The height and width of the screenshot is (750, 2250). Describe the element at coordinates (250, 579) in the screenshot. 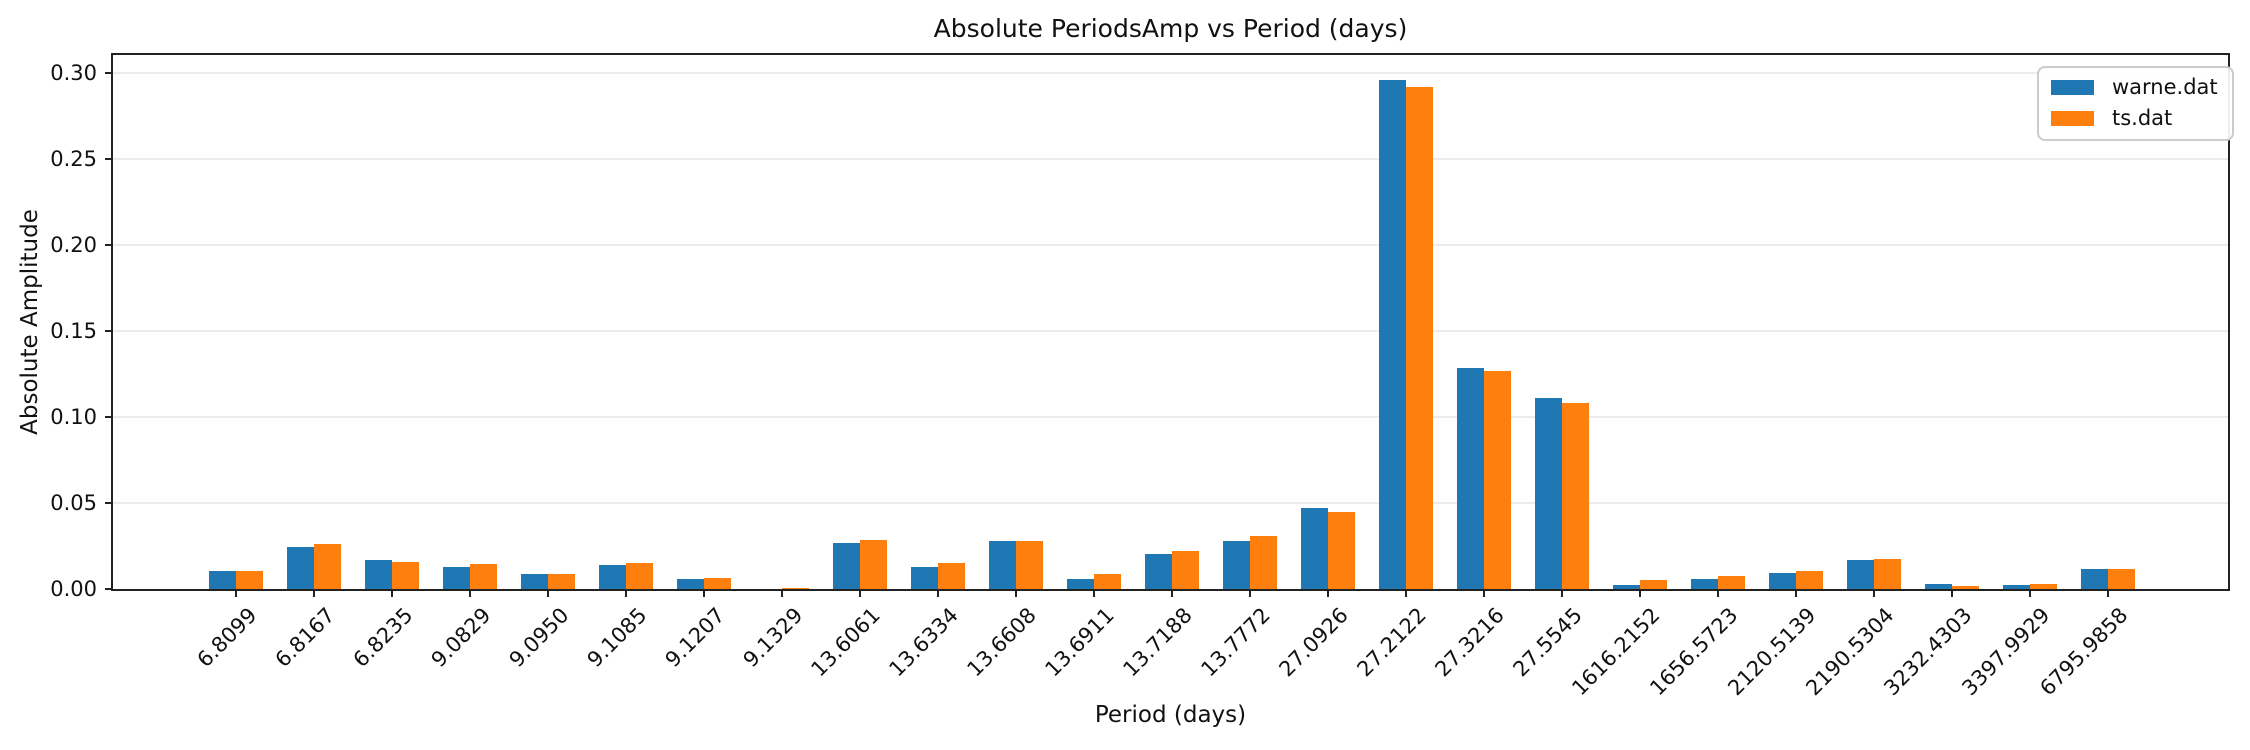

I see `bar-ts.dat-6.8099` at that location.